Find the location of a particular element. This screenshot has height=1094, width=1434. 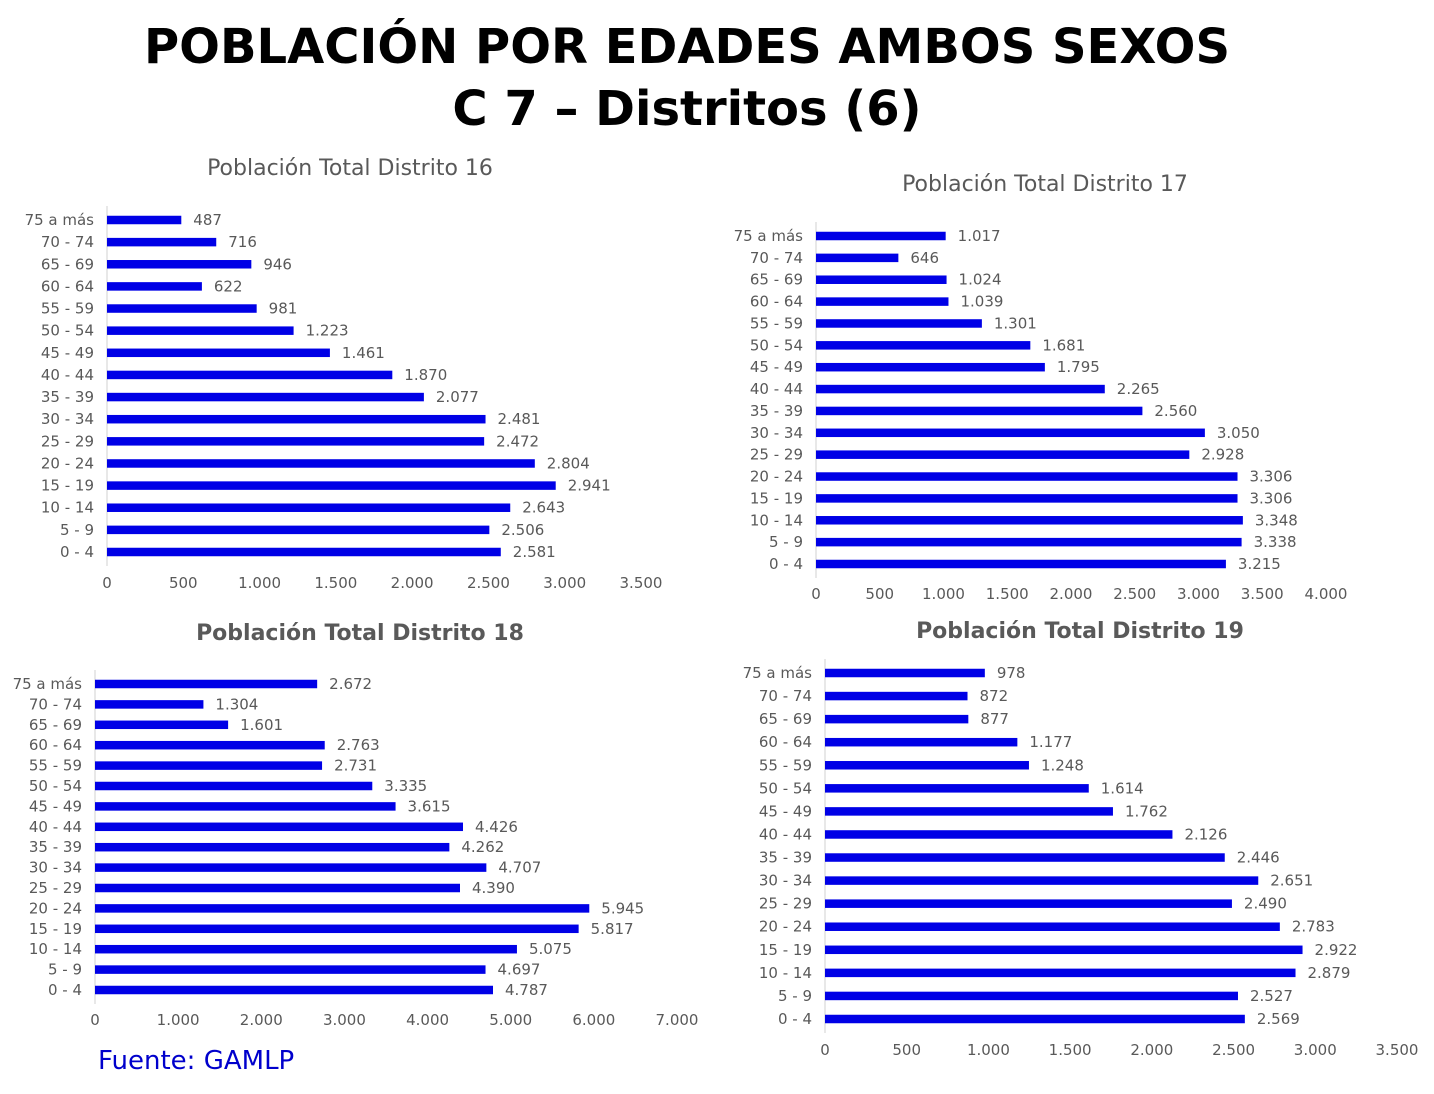

data-label: 4.697 is located at coordinates (519, 970).